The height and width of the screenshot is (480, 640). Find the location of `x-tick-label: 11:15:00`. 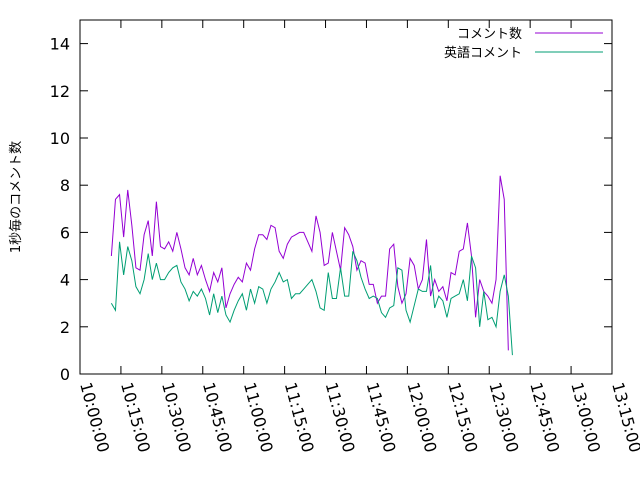

x-tick-label: 11:15:00 is located at coordinates (299, 417).